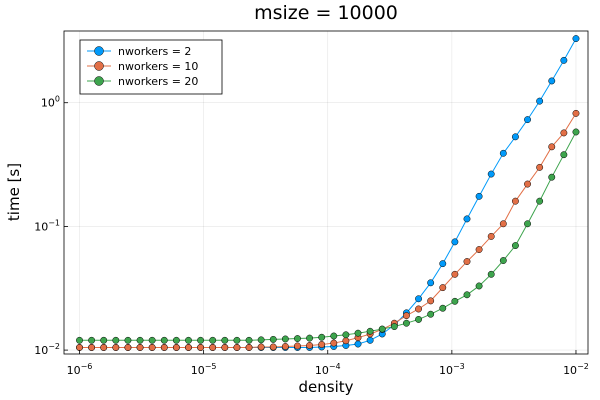 The height and width of the screenshot is (400, 600). Describe the element at coordinates (335, 366) in the screenshot. I see `x-tick-exponent: −4` at that location.